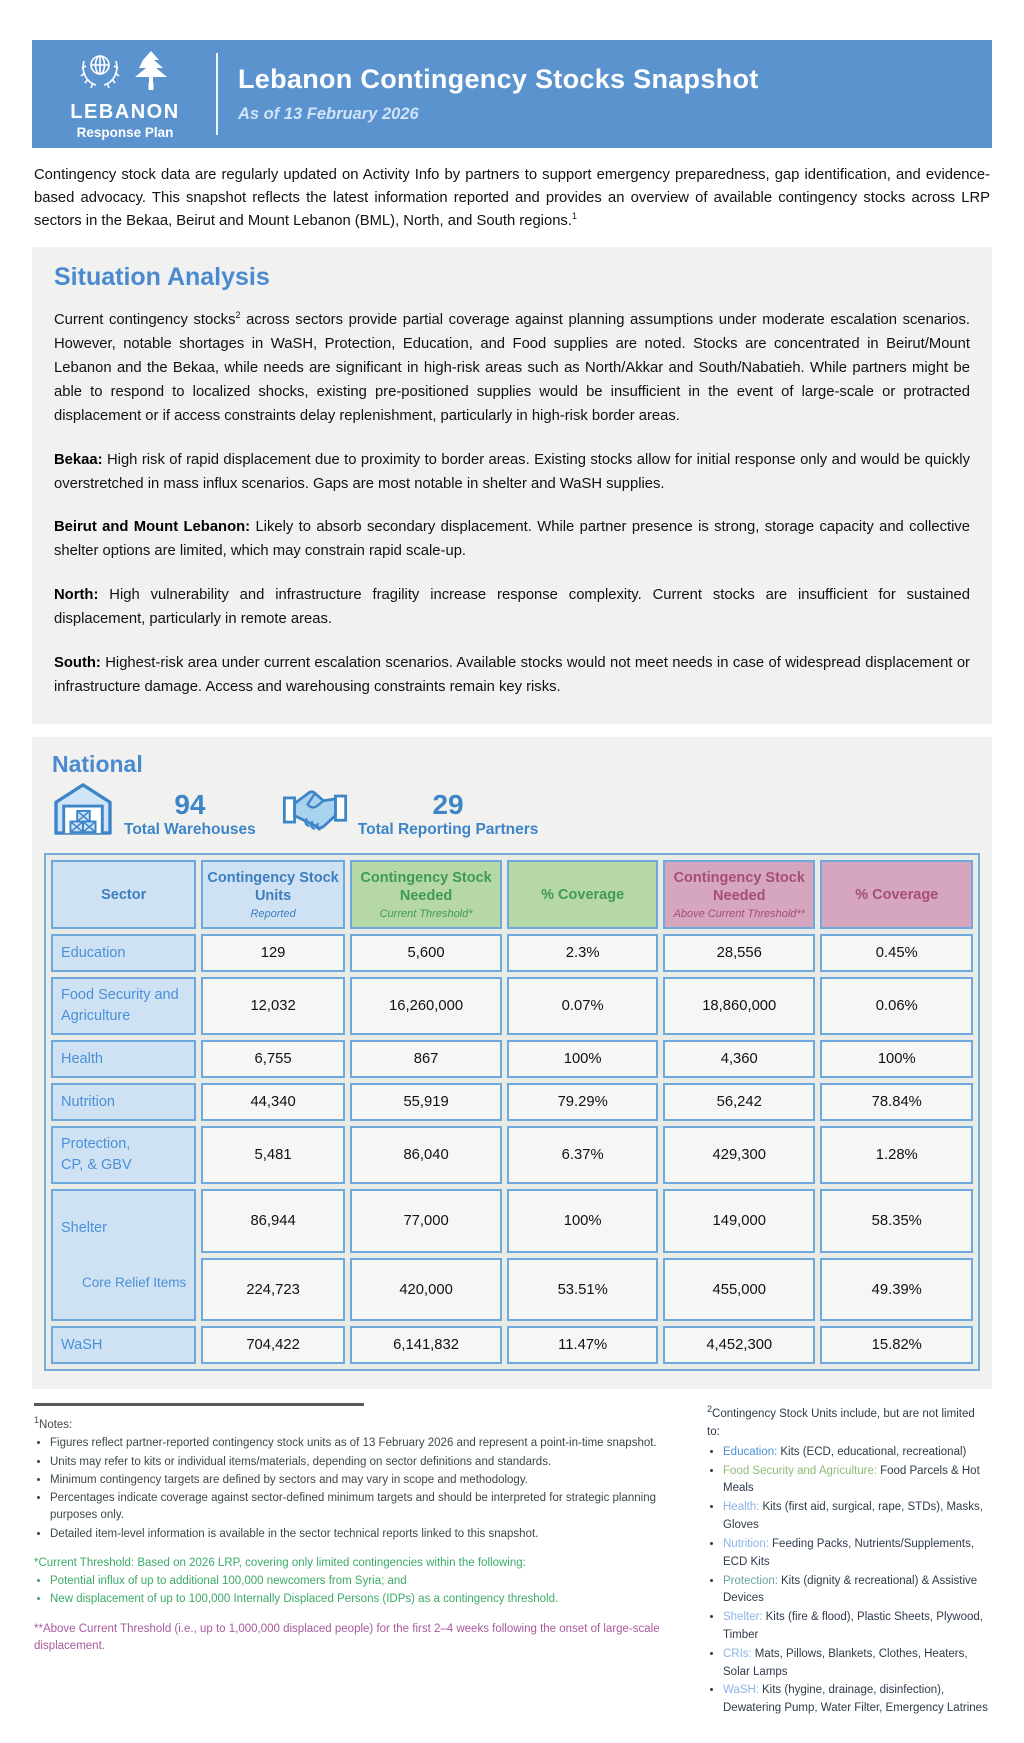 The image size is (1024, 1743). I want to click on table-row-health: Health 6,755 867 100% 4,360 100%, so click(512, 1059).